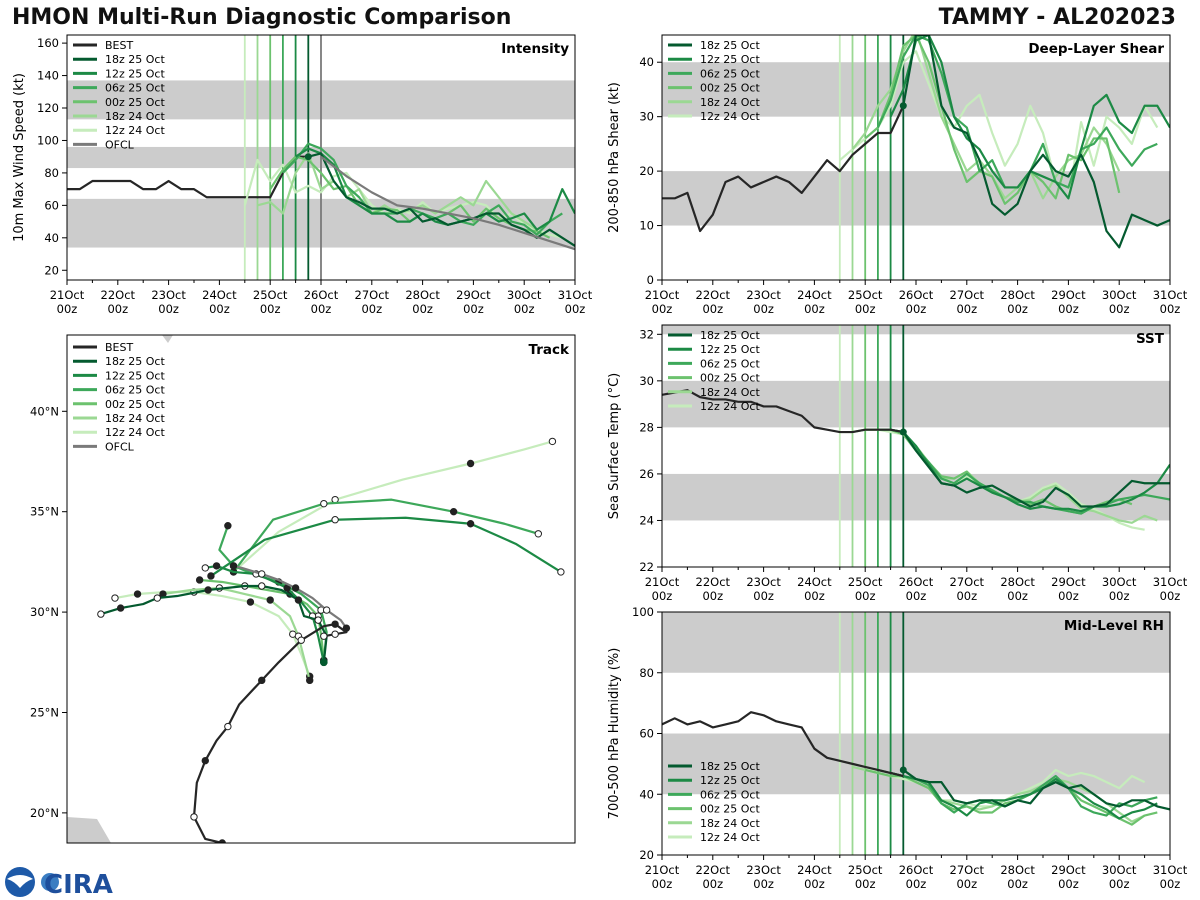 The image size is (1200, 900). What do you see at coordinates (48, 76) in the screenshot?
I see `y-tick-label: 140` at bounding box center [48, 76].